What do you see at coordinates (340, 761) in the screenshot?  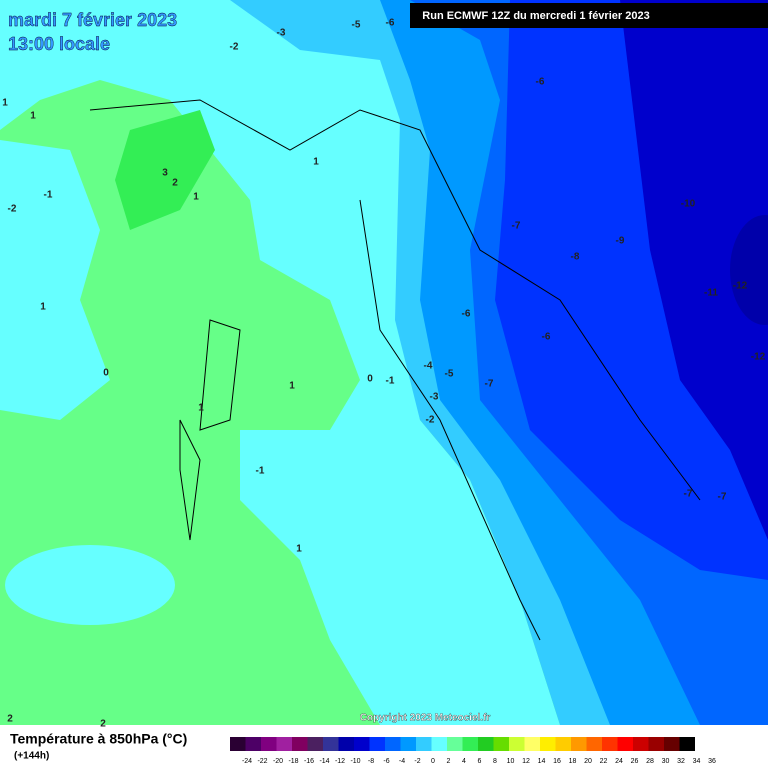 I see `scale-label: -12` at bounding box center [340, 761].